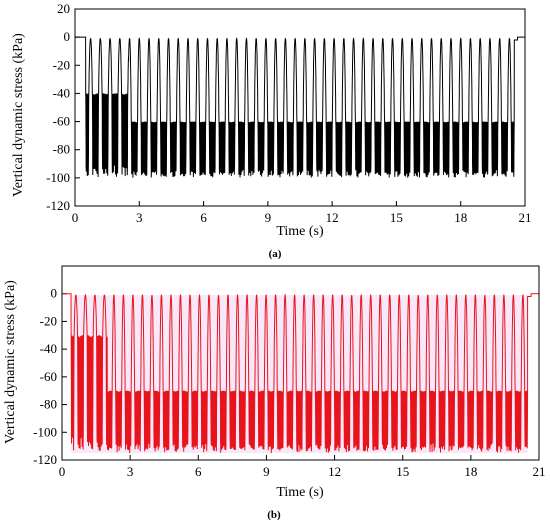 The height and width of the screenshot is (526, 550). I want to click on chart-b-xtick-label: 9, so click(266, 471).